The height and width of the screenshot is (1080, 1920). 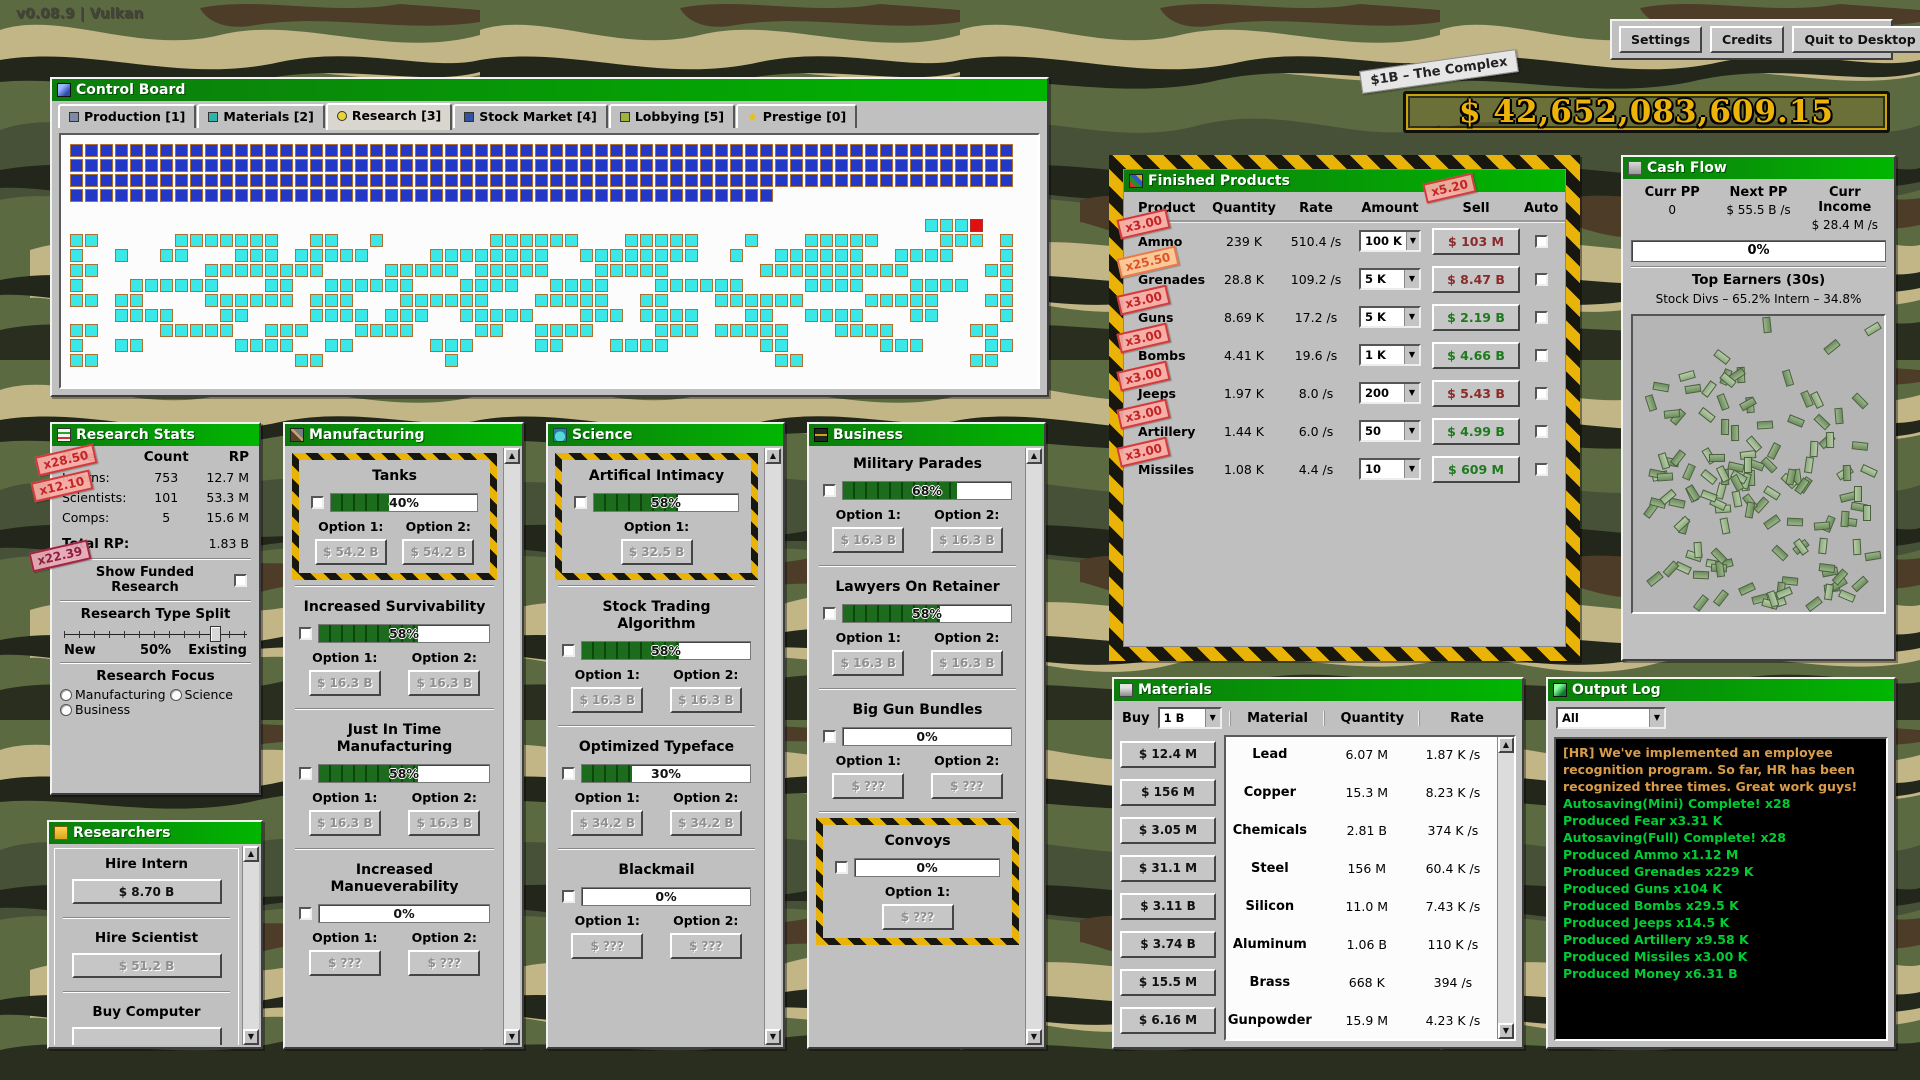 I want to click on tab-lobbying-5: Lobbying [5], so click(x=672, y=116).